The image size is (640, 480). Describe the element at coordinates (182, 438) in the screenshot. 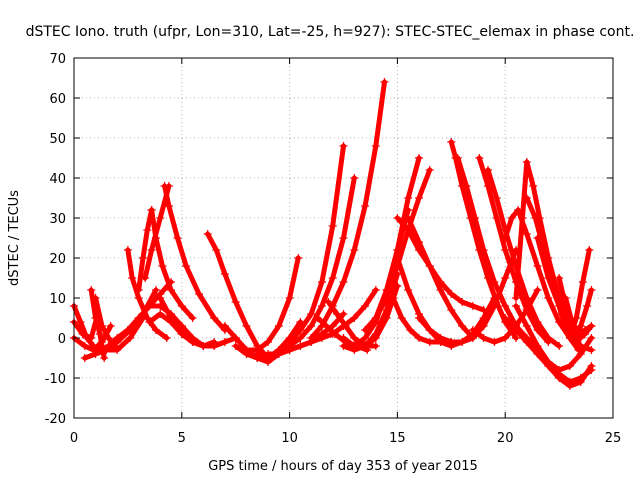

I see `x-tick-label: 5` at that location.